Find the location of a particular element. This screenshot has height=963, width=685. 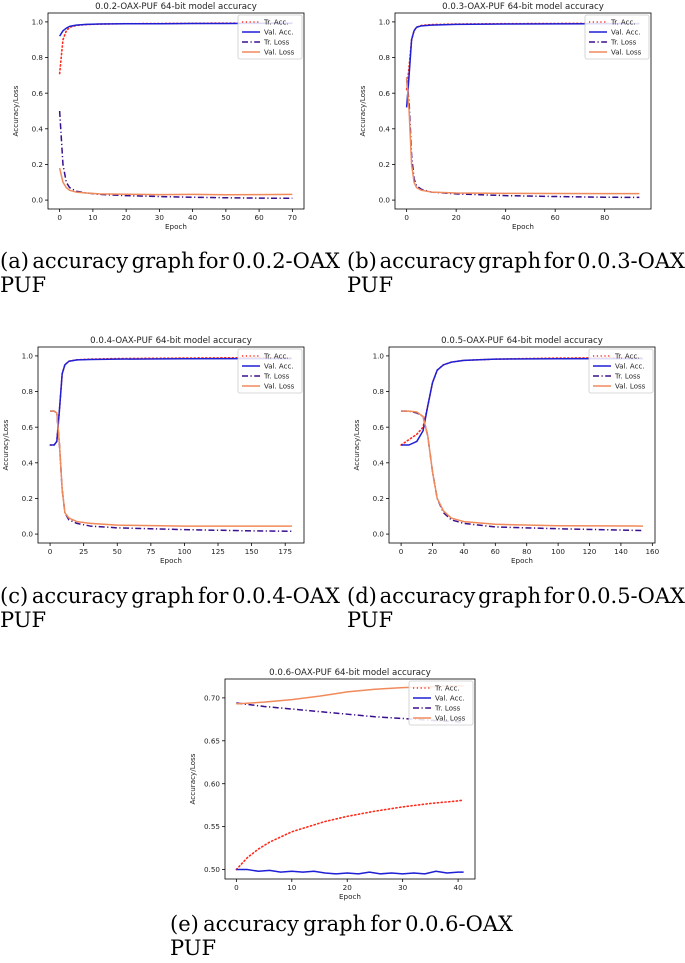

caption-a-line2: PUF is located at coordinates (23, 285).